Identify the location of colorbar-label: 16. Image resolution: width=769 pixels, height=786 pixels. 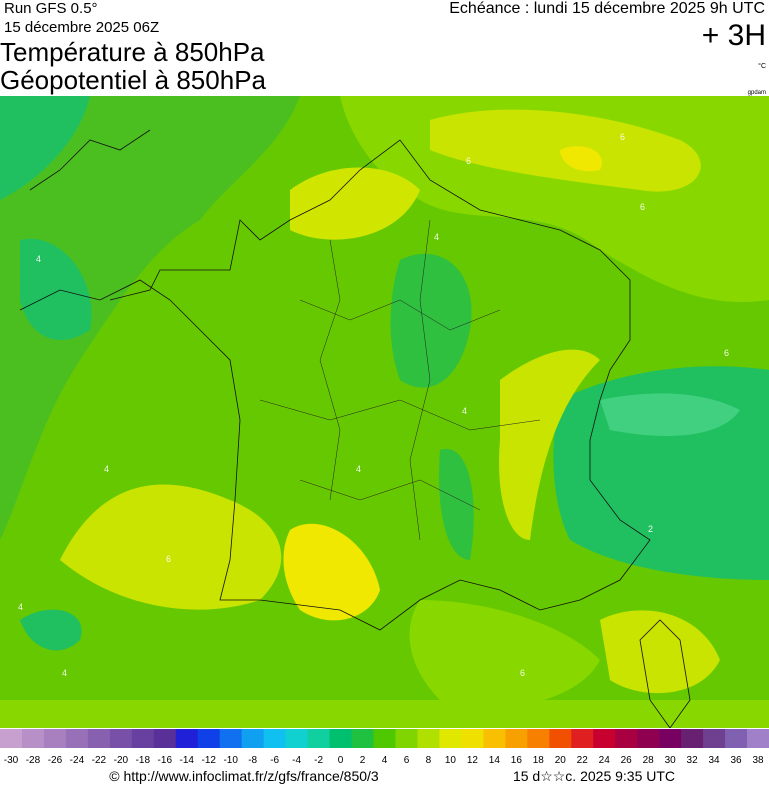
(517, 760).